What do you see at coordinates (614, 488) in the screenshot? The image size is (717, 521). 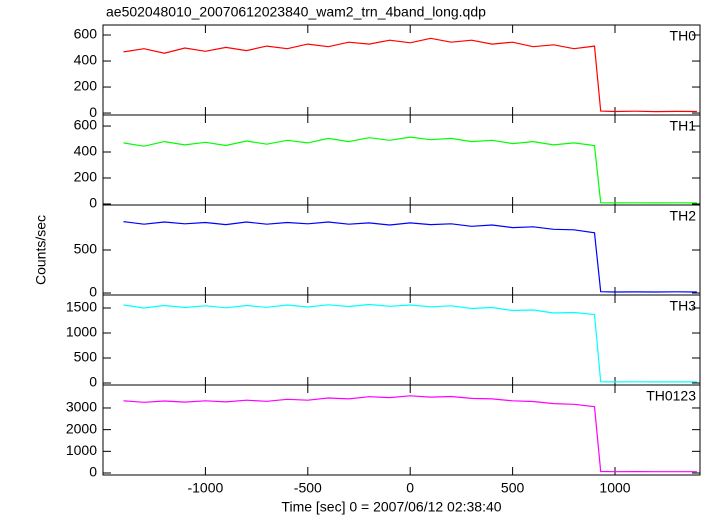 I see `x-tick-label: 1000` at bounding box center [614, 488].